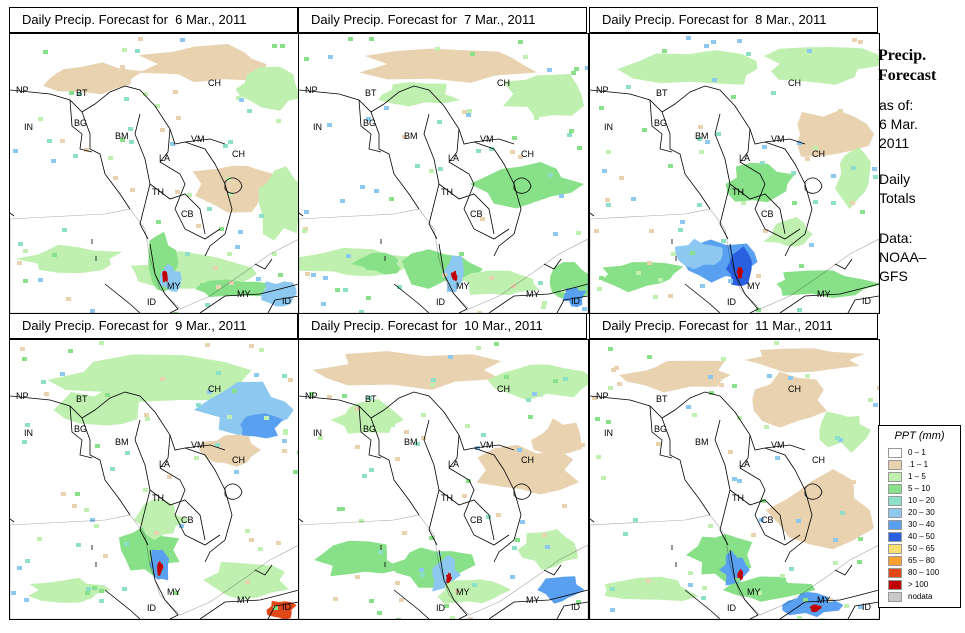 The height and width of the screenshot is (633, 965). I want to click on country-label: ID, so click(732, 302).